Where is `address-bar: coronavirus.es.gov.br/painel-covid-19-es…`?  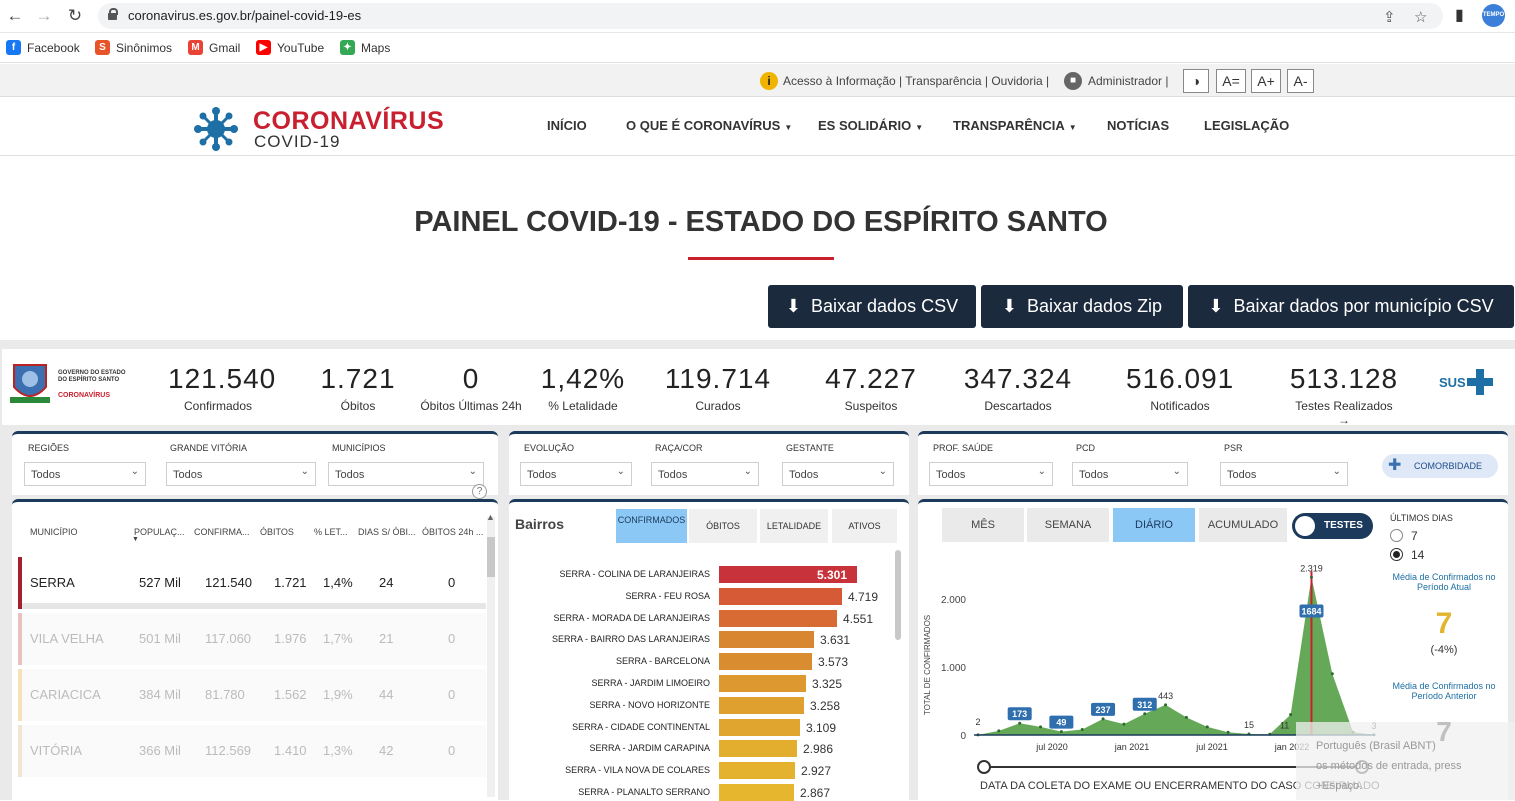
address-bar: coronavirus.es.gov.br/painel-covid-19-es… is located at coordinates (770, 16).